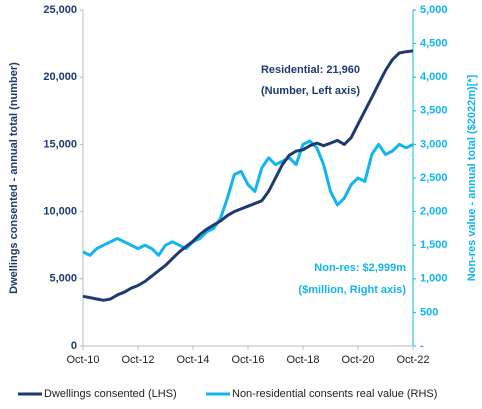 The height and width of the screenshot is (409, 482). Describe the element at coordinates (360, 268) in the screenshot. I see `annotation: Non-res: $2,999m` at that location.